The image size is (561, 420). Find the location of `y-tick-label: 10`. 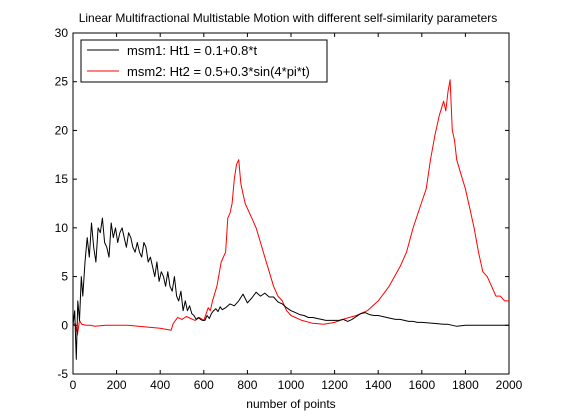

y-tick-label: 10 is located at coordinates (62, 228).